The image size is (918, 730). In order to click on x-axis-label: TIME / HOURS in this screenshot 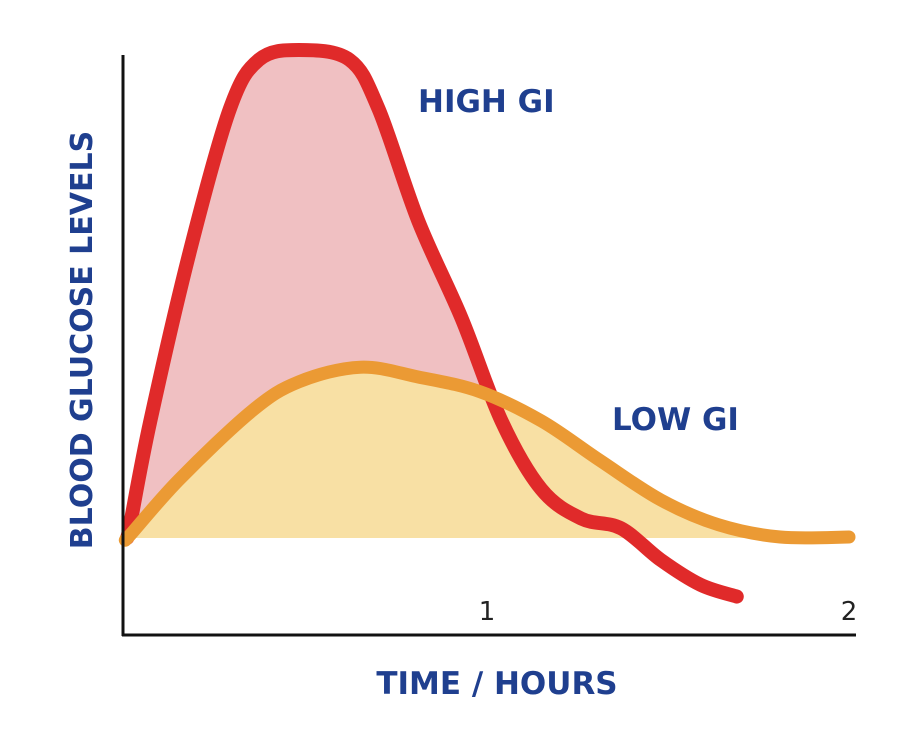, I will do `click(496, 684)`.